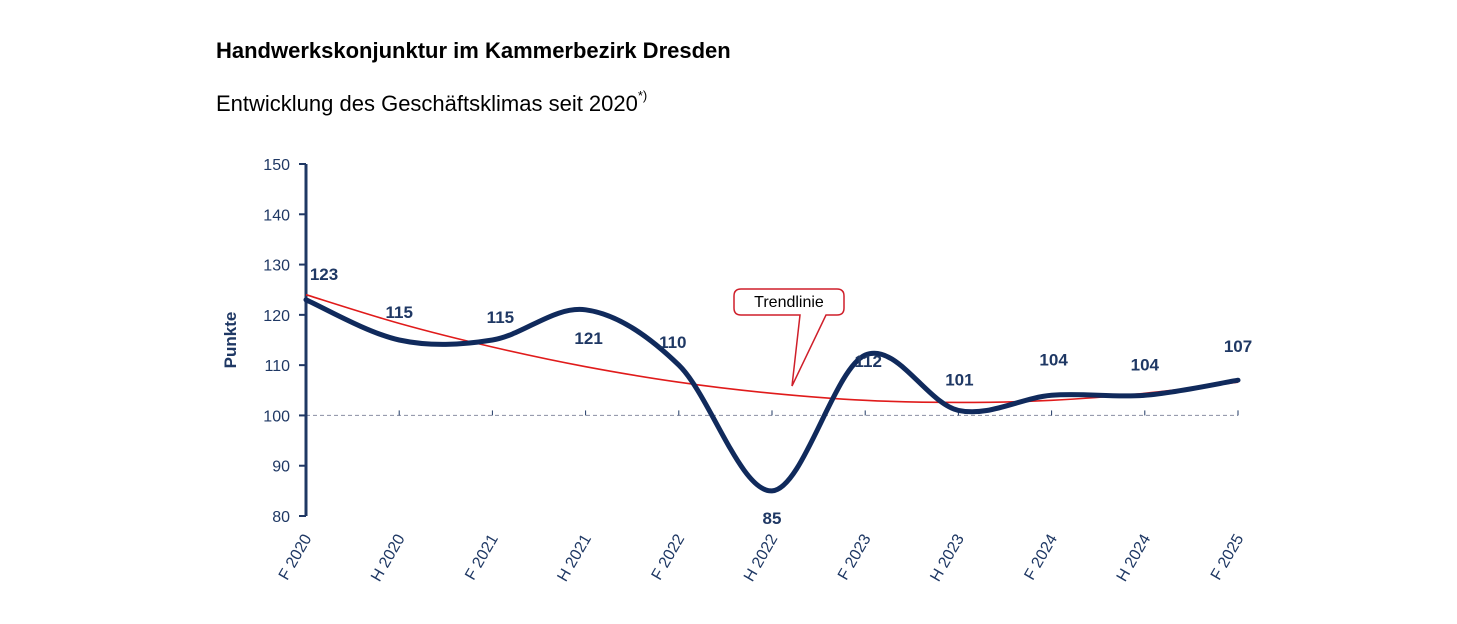 Image resolution: width=1457 pixels, height=624 pixels. I want to click on callout-label: Trendlinie, so click(789, 302).